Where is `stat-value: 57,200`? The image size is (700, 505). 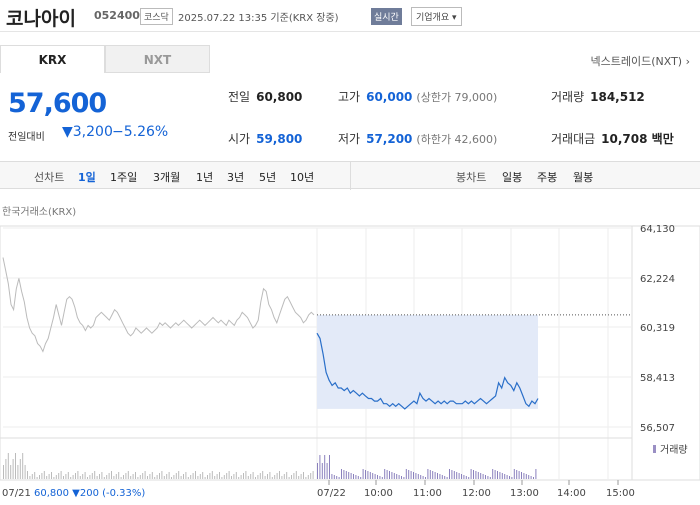 stat-value: 57,200 is located at coordinates (389, 139).